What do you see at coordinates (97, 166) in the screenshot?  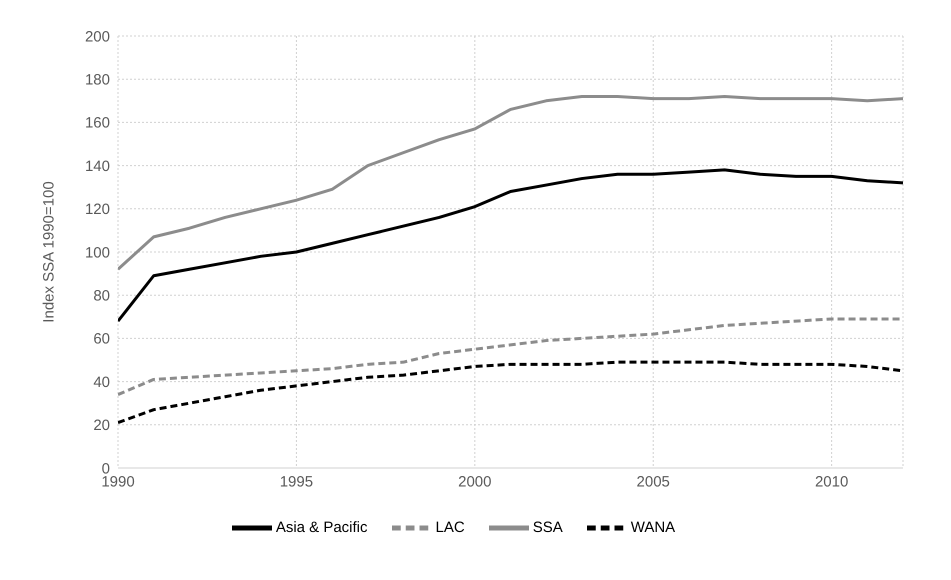 I see `y-tick-label: 140` at bounding box center [97, 166].